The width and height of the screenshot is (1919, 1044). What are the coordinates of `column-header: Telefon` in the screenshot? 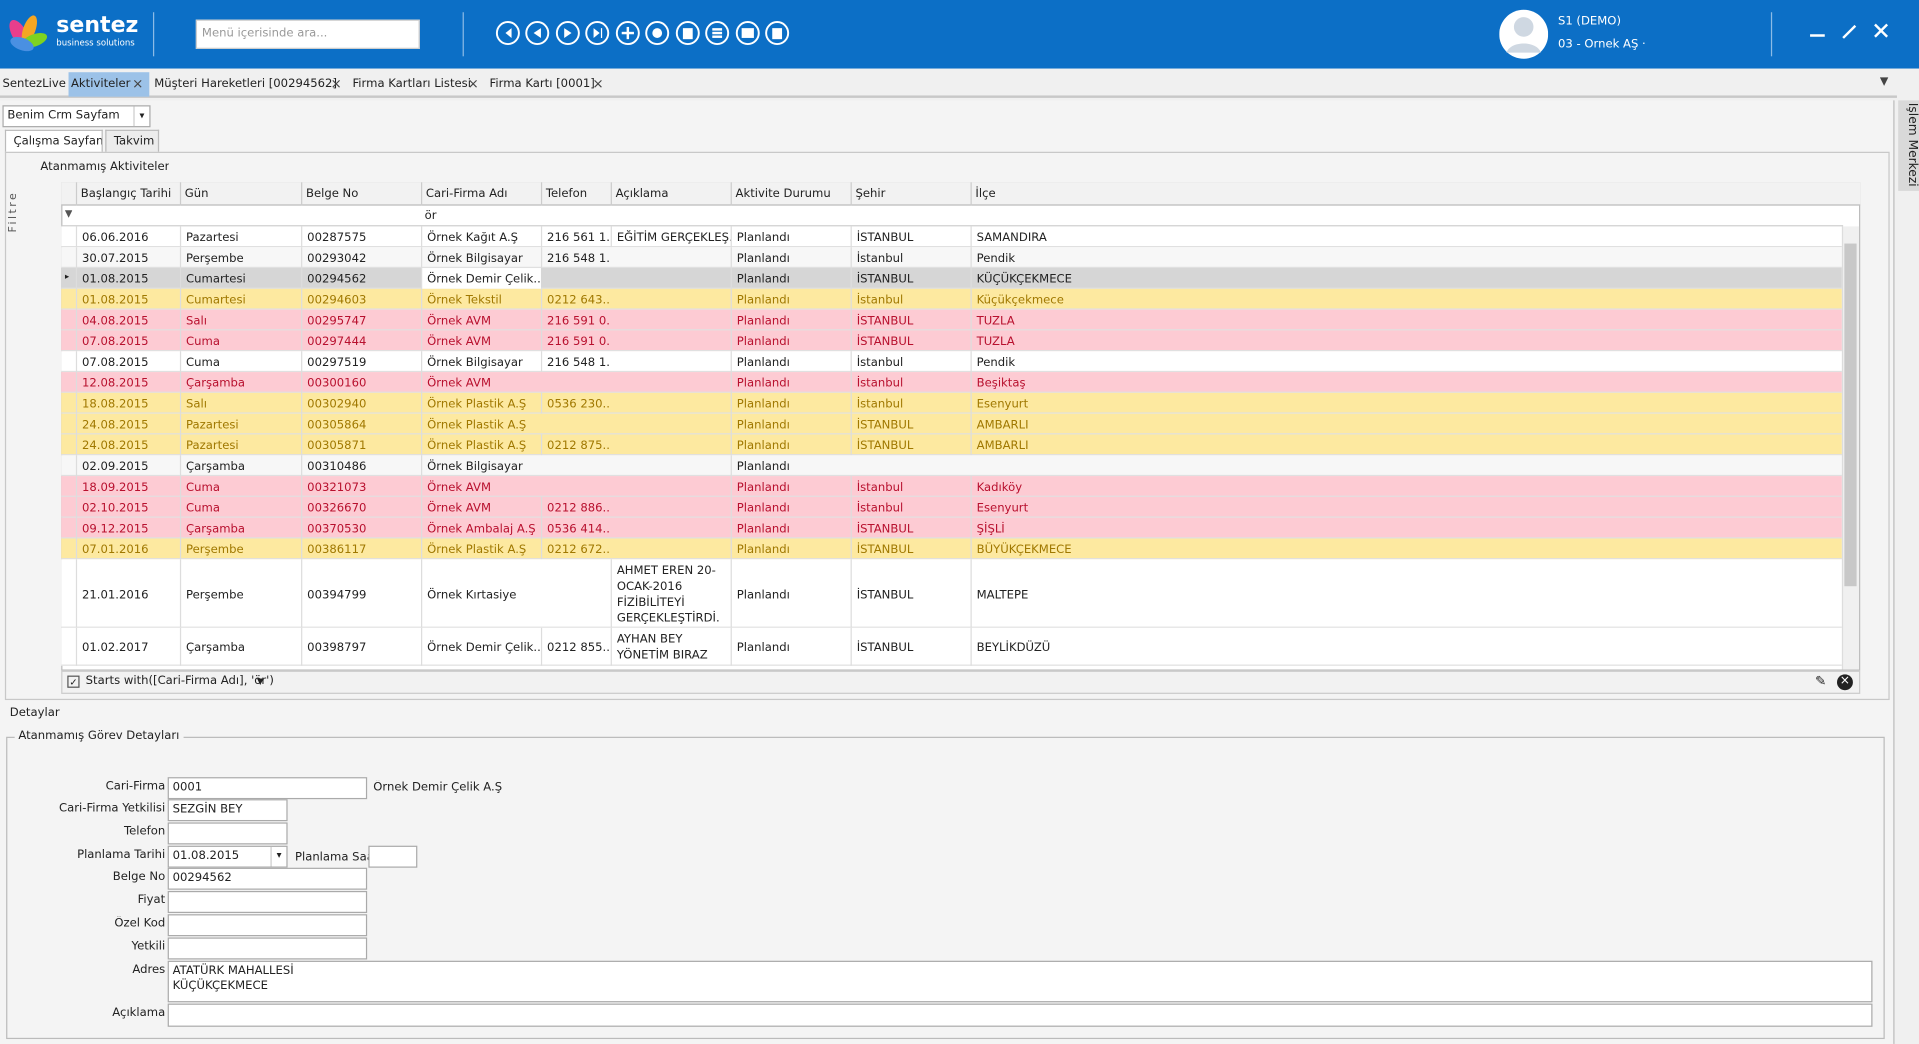 It's located at (575, 194).